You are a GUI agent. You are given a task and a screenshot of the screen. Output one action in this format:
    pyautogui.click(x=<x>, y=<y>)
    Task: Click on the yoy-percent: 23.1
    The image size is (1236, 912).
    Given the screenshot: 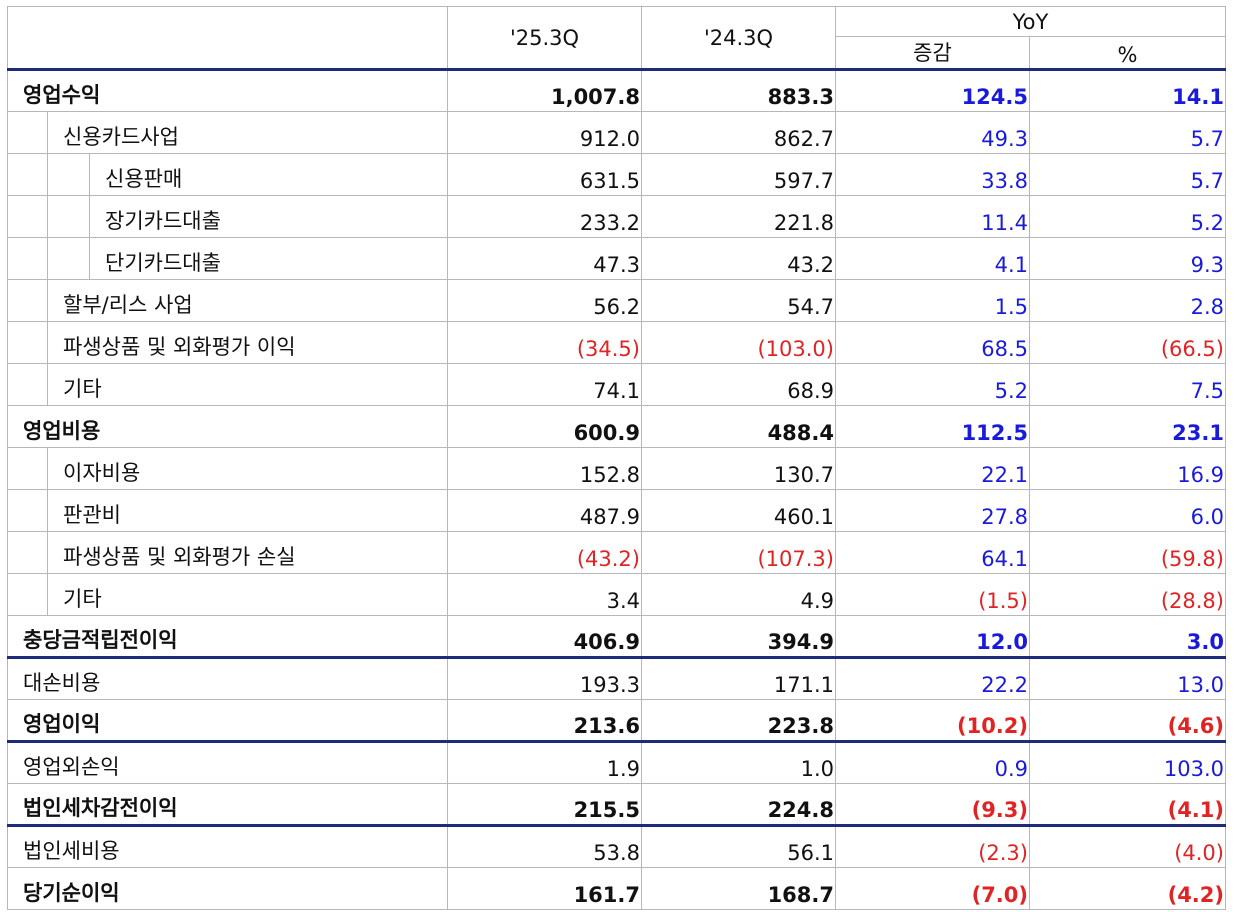 What is the action you would take?
    pyautogui.click(x=1127, y=426)
    